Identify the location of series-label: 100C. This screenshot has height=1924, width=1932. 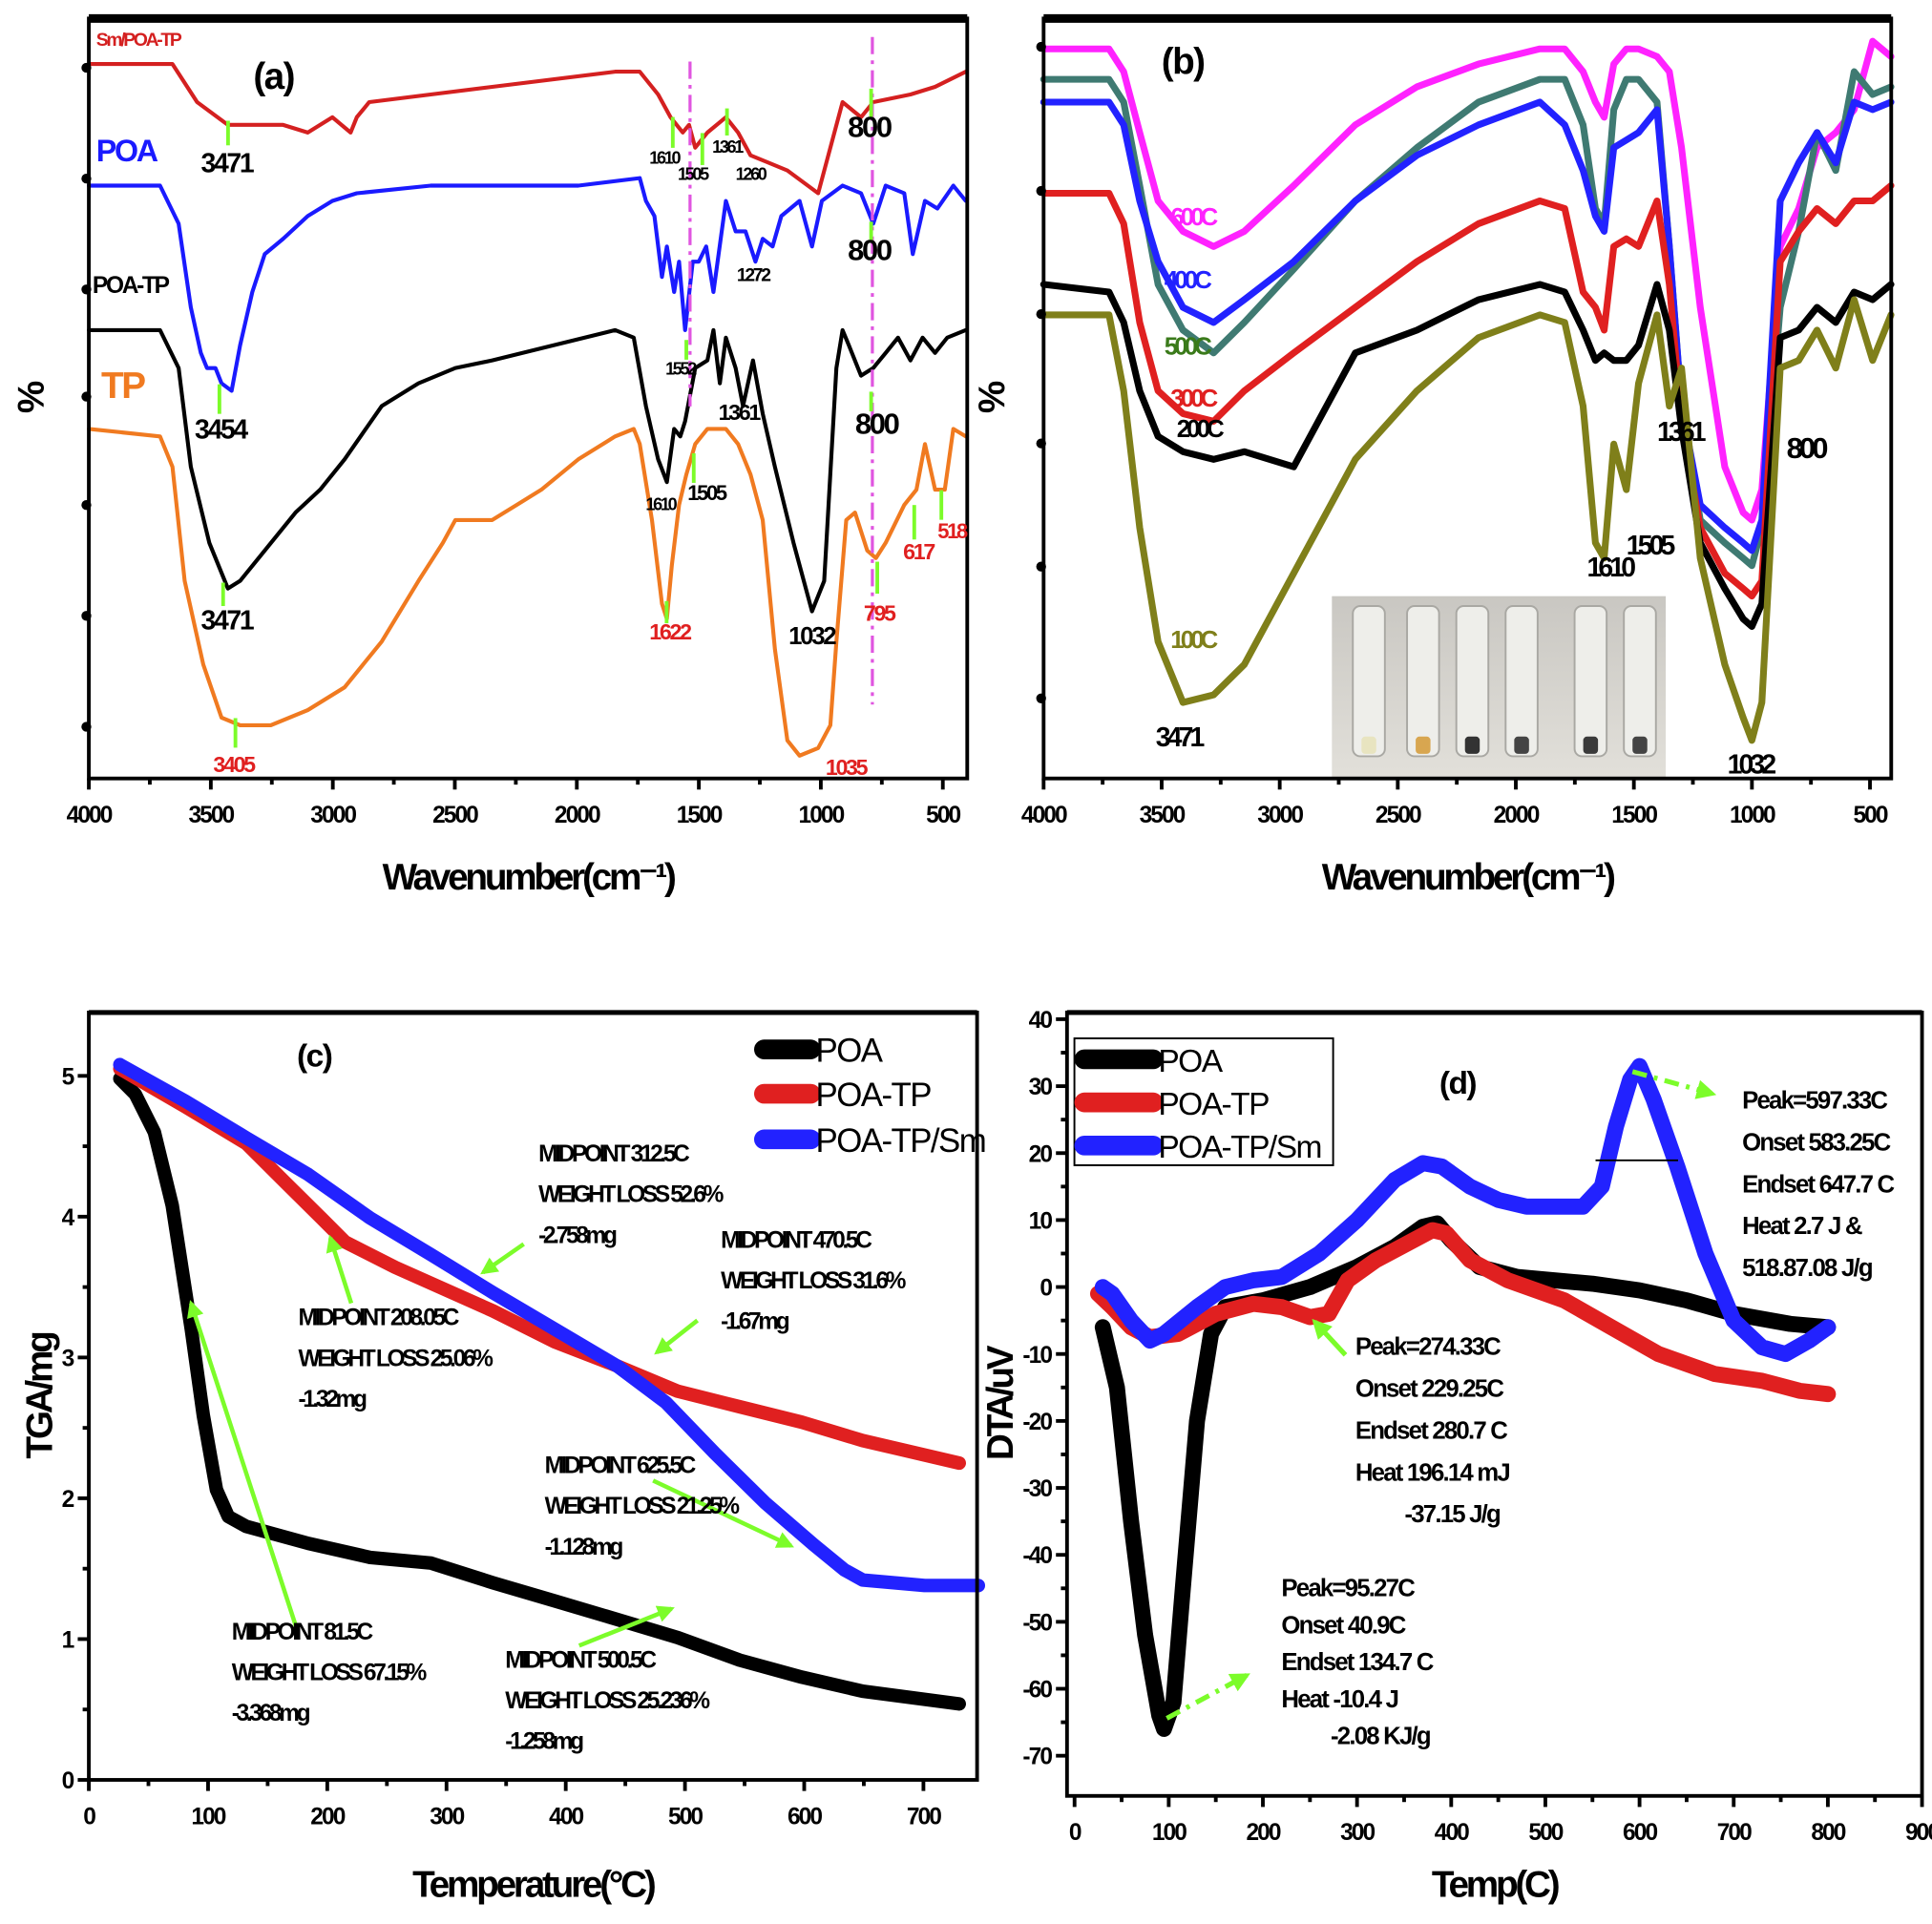
(1194, 641).